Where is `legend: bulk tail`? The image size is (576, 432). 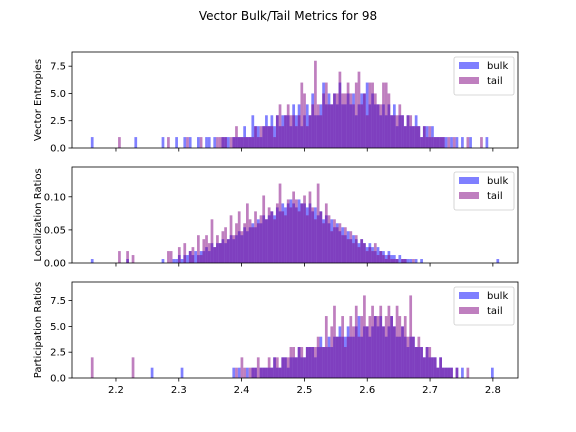
legend: bulk tail is located at coordinates (484, 76).